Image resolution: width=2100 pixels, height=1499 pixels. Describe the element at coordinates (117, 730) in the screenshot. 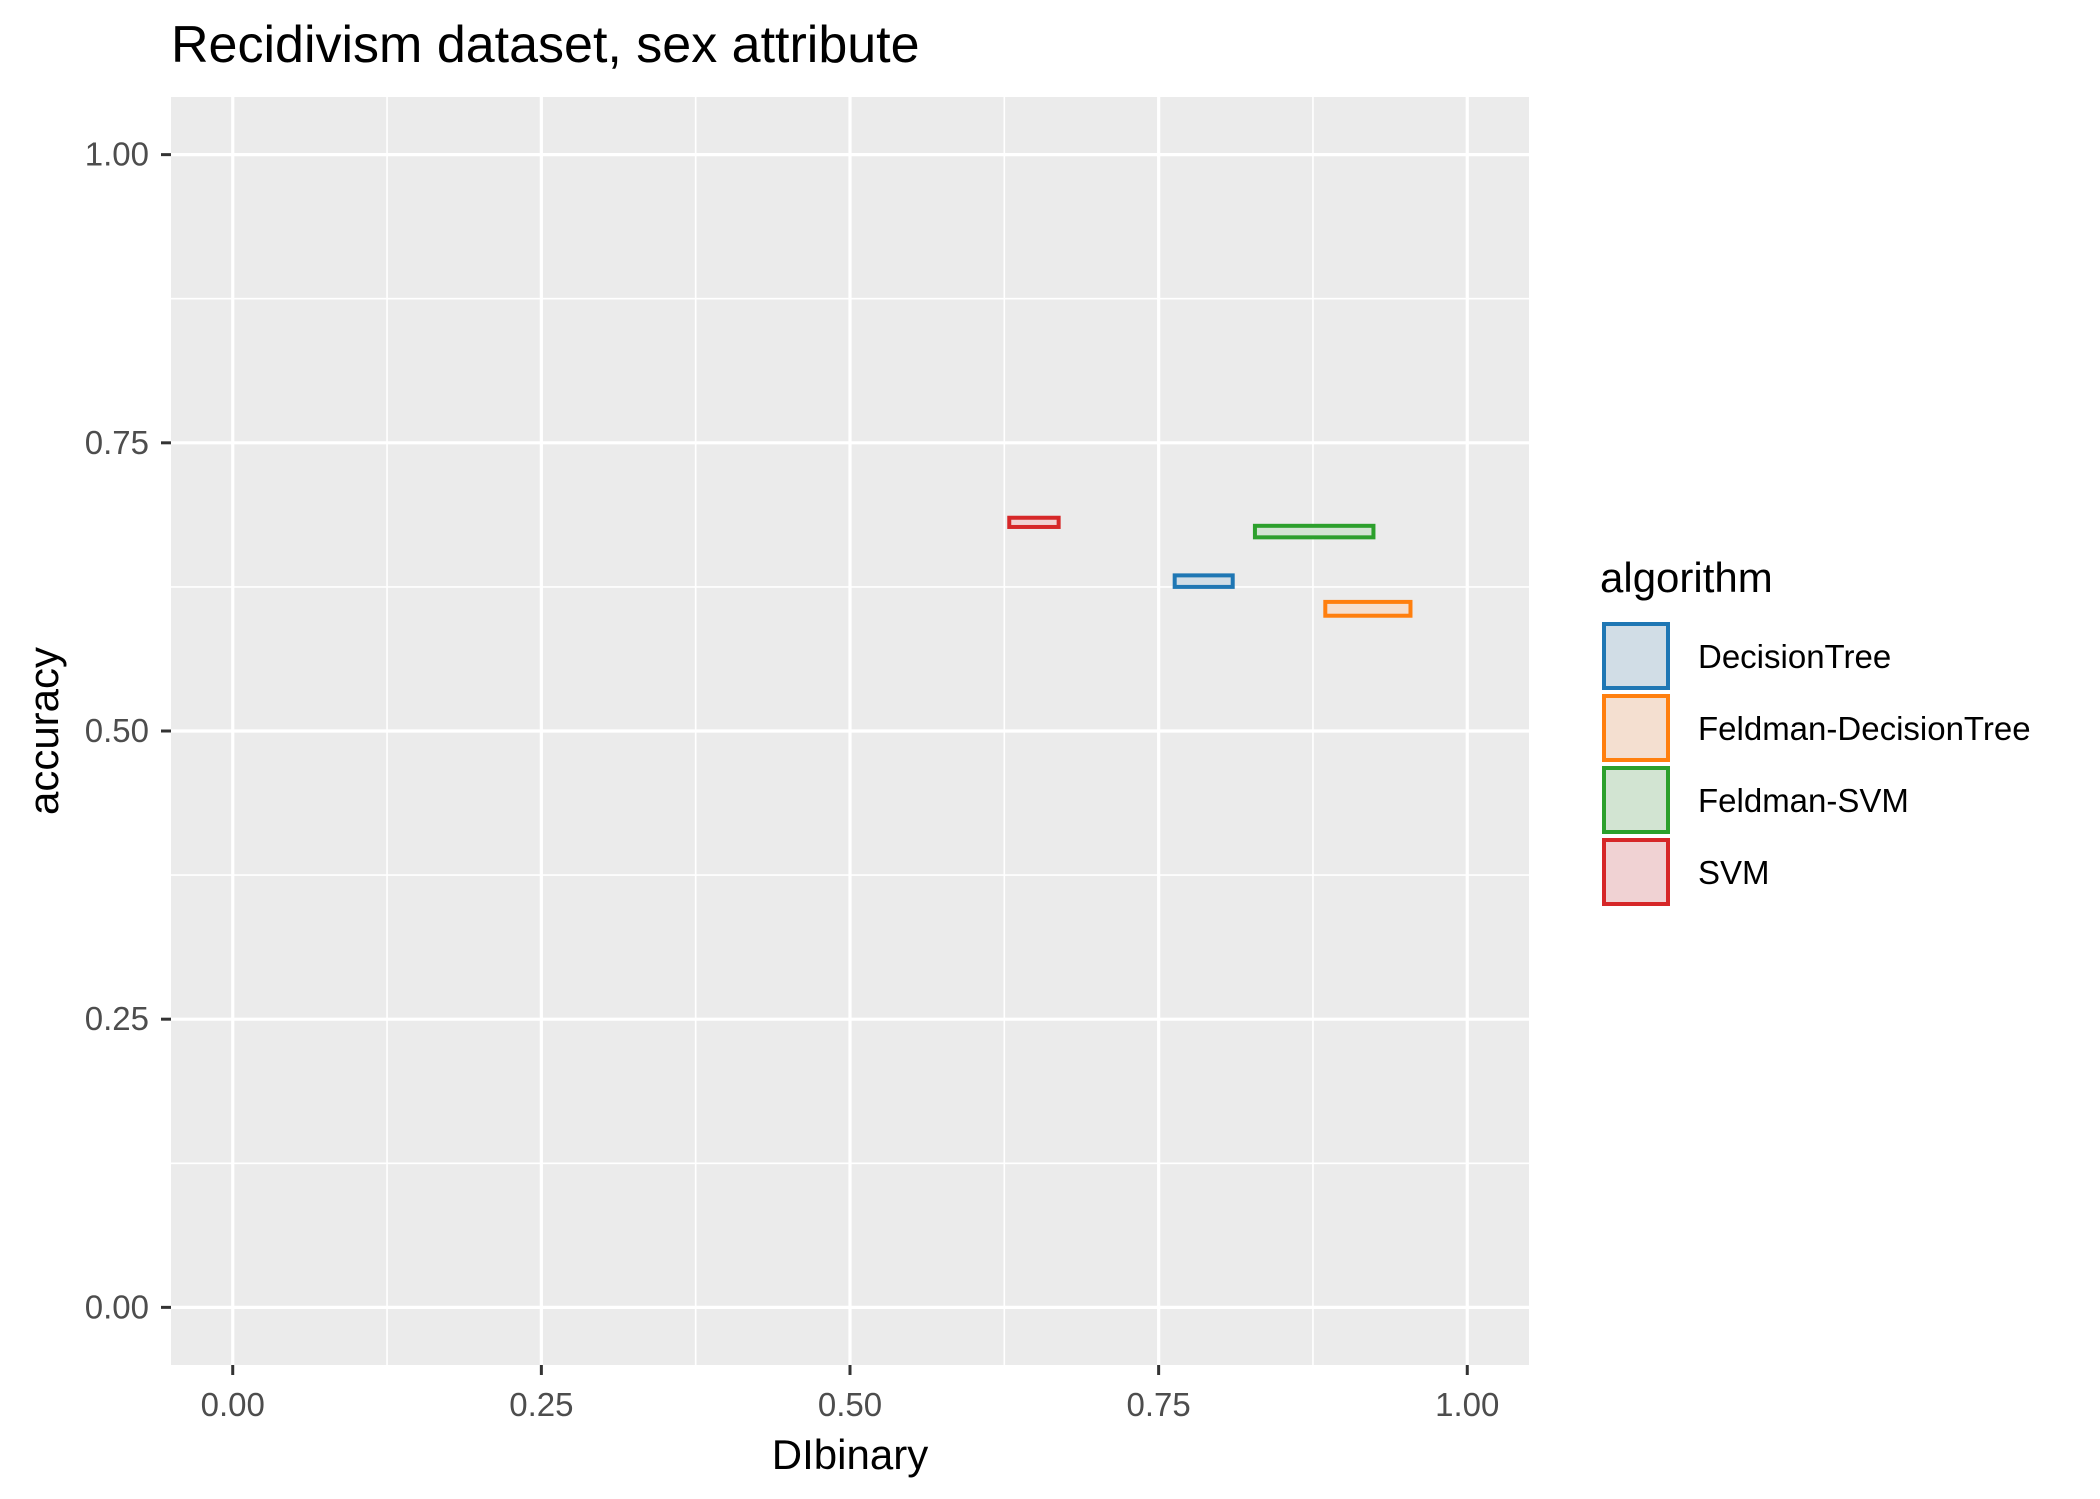

I see `y-tick-label: 0.50` at that location.